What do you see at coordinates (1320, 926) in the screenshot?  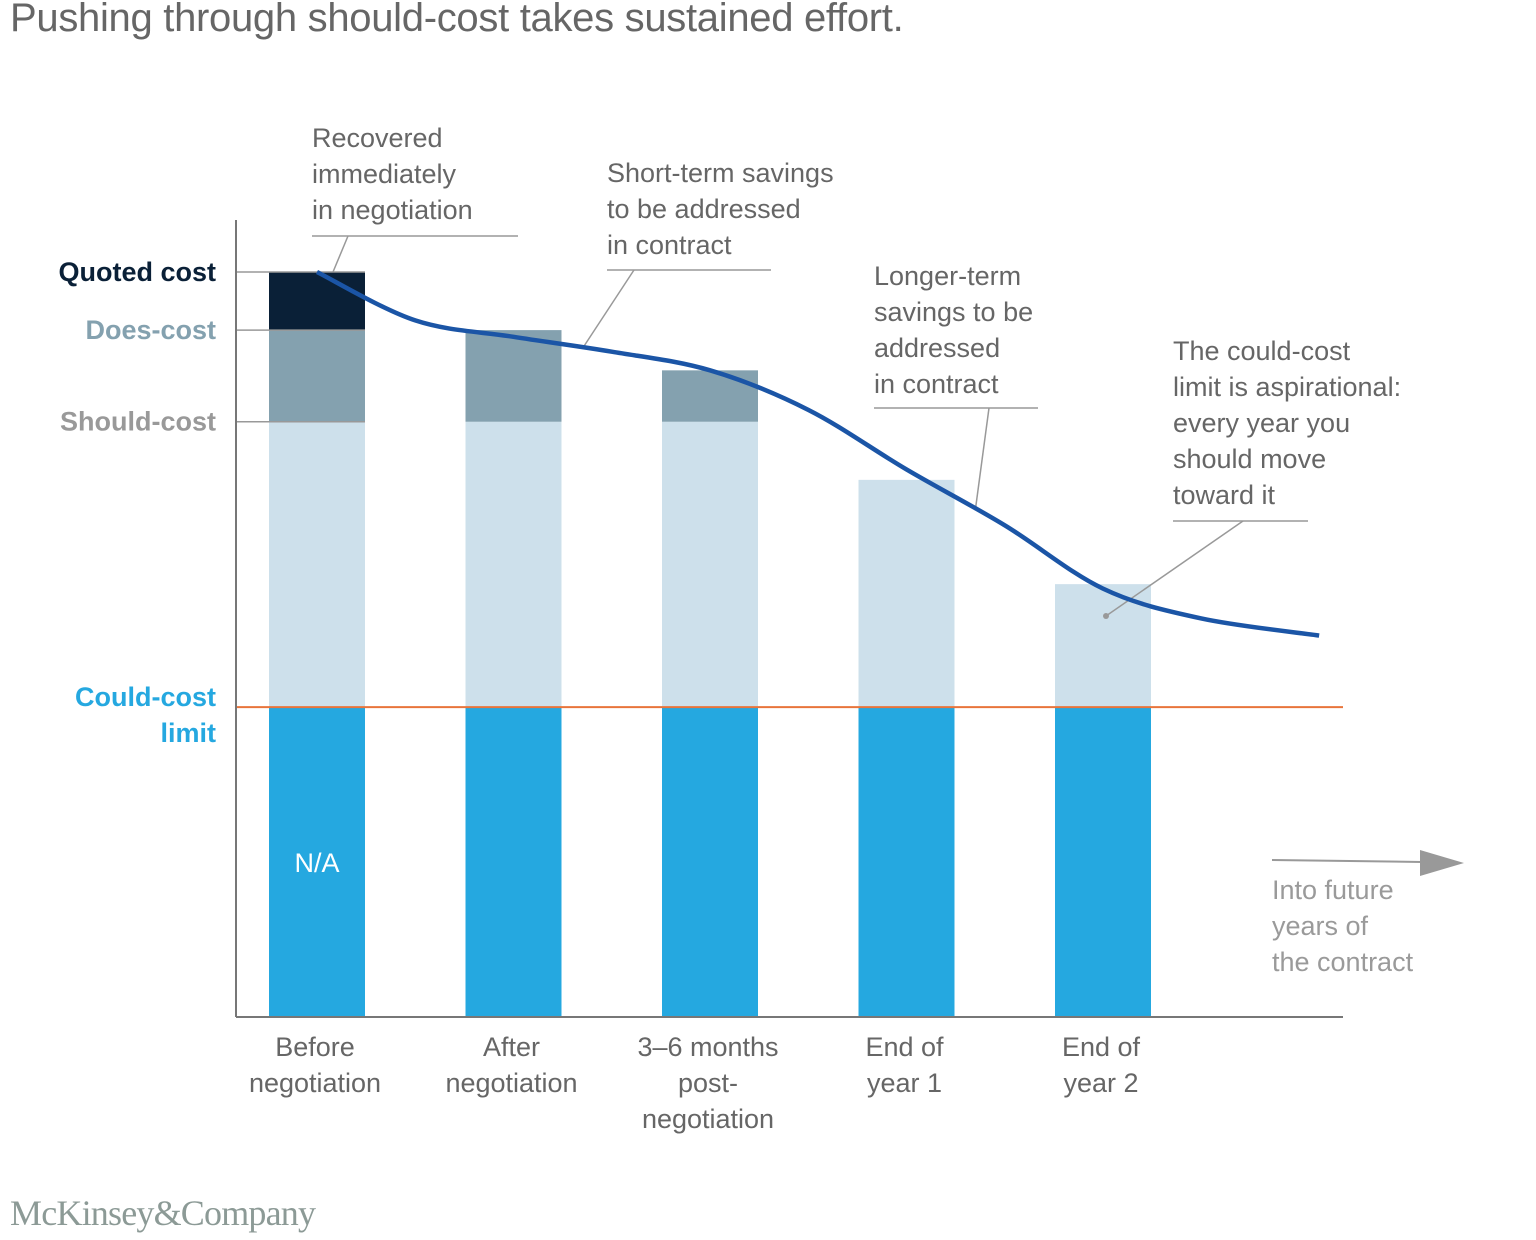 I see `future-arrow-text: years of` at bounding box center [1320, 926].